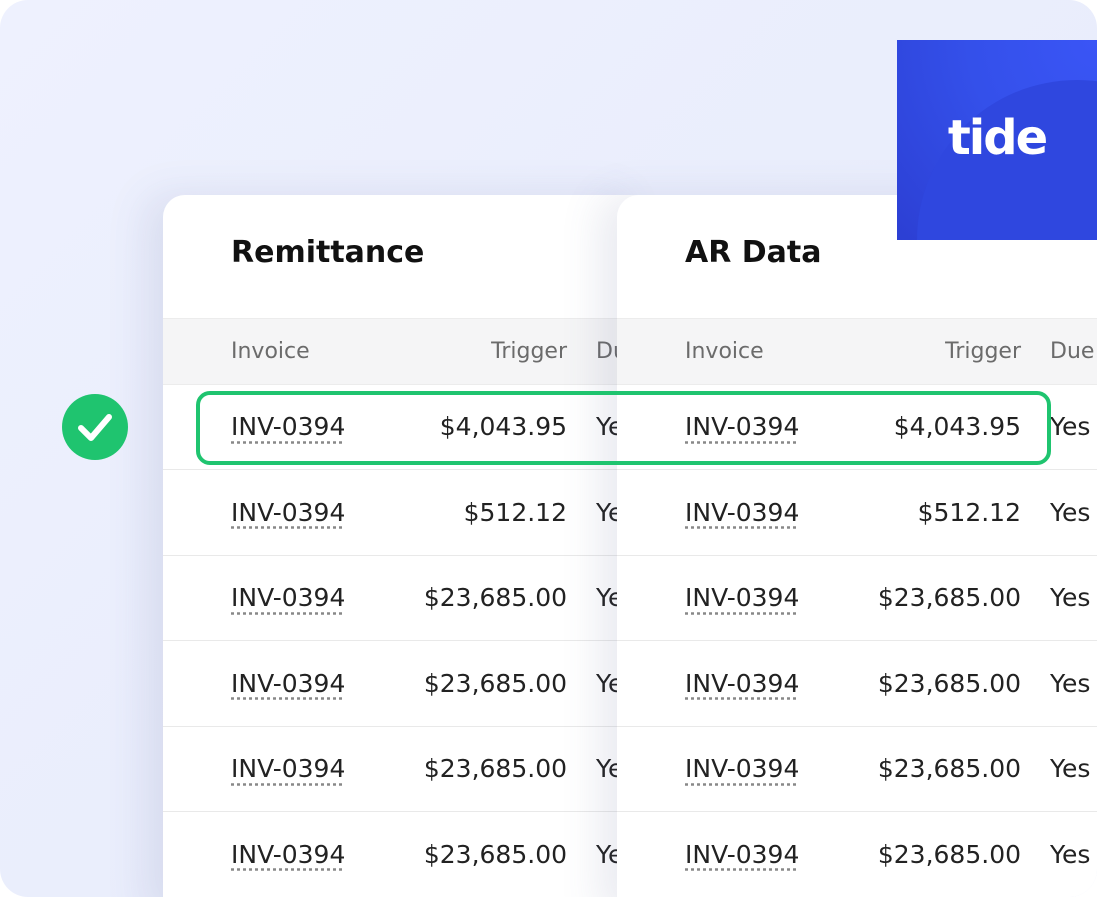 This screenshot has width=1097, height=897. What do you see at coordinates (857, 513) in the screenshot?
I see `table-row: INV-0394 $512.12 Yes` at bounding box center [857, 513].